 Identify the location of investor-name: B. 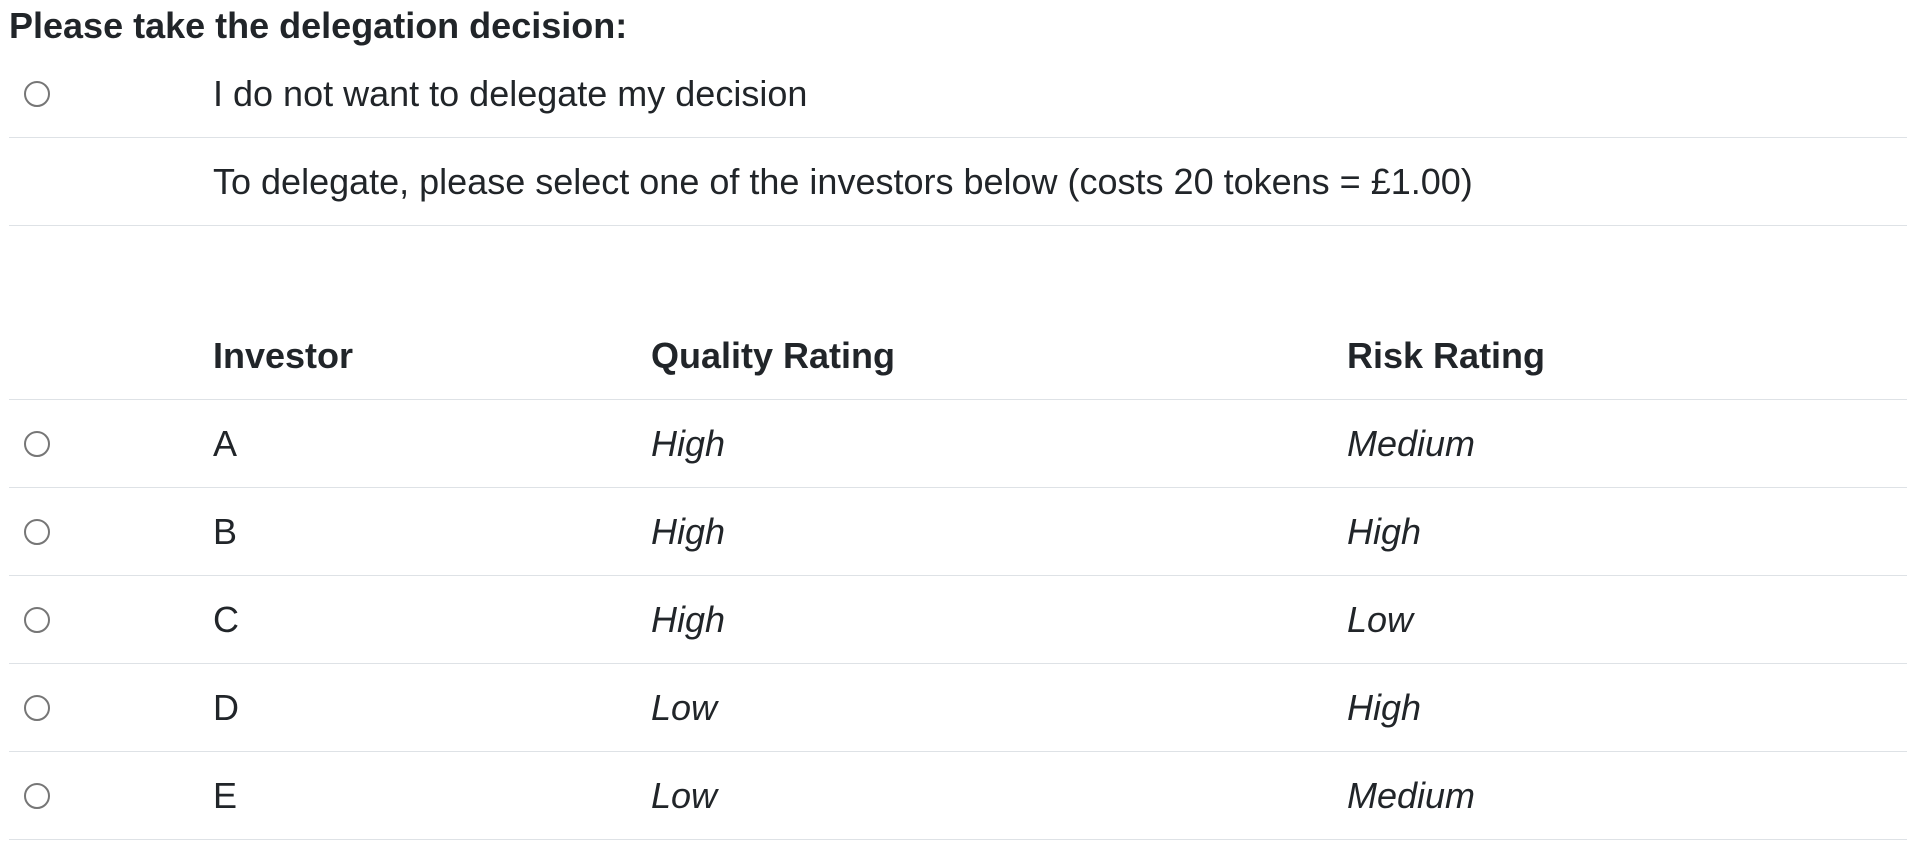
(225, 531).